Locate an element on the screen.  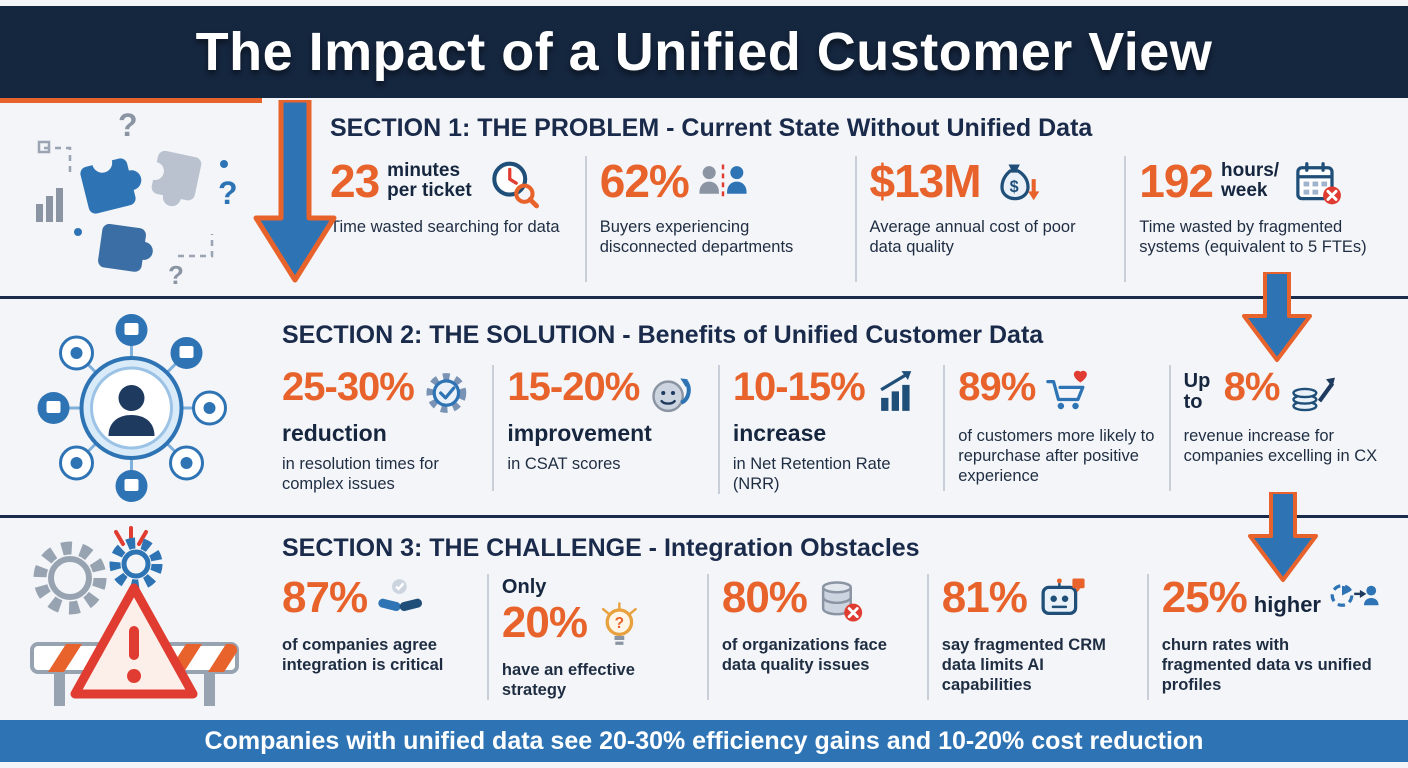
stat-headline: reduction is located at coordinates (334, 433).